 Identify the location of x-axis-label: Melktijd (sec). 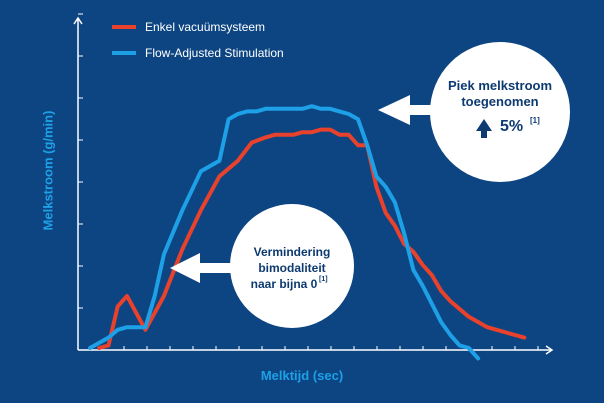
(302, 375).